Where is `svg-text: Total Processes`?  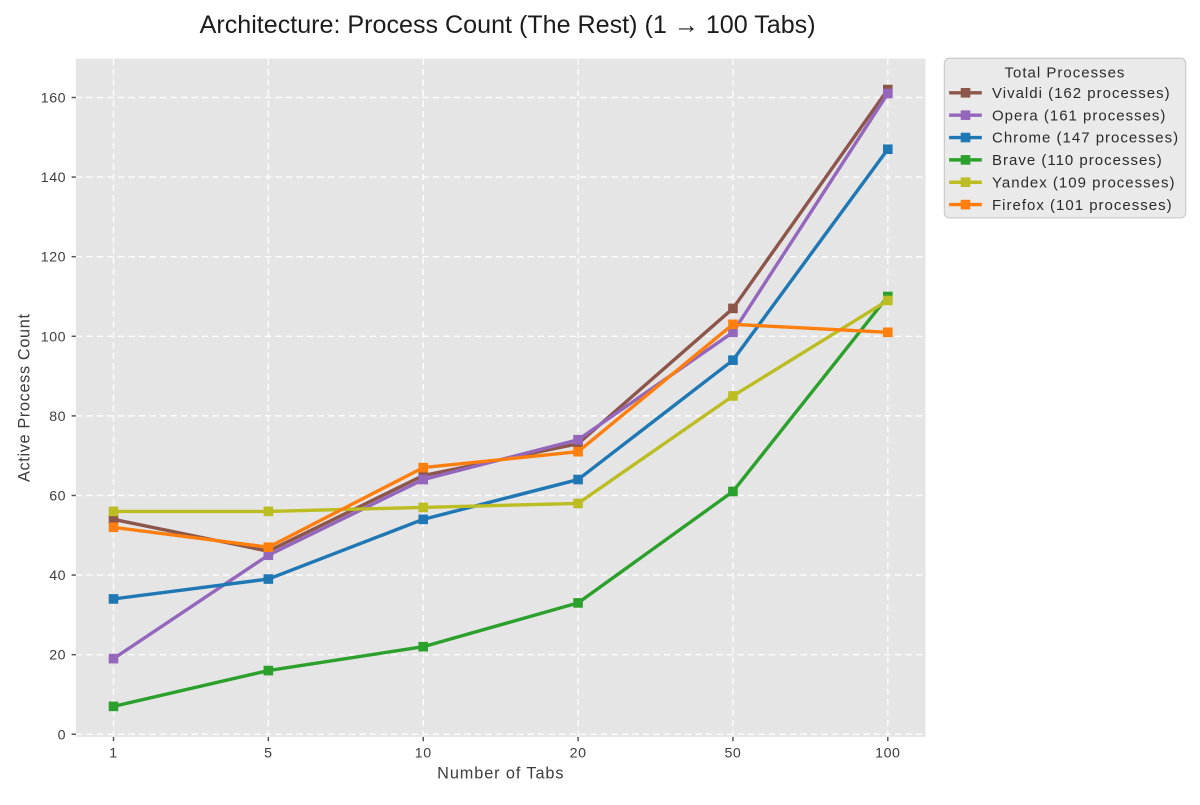
svg-text: Total Processes is located at coordinates (1065, 73).